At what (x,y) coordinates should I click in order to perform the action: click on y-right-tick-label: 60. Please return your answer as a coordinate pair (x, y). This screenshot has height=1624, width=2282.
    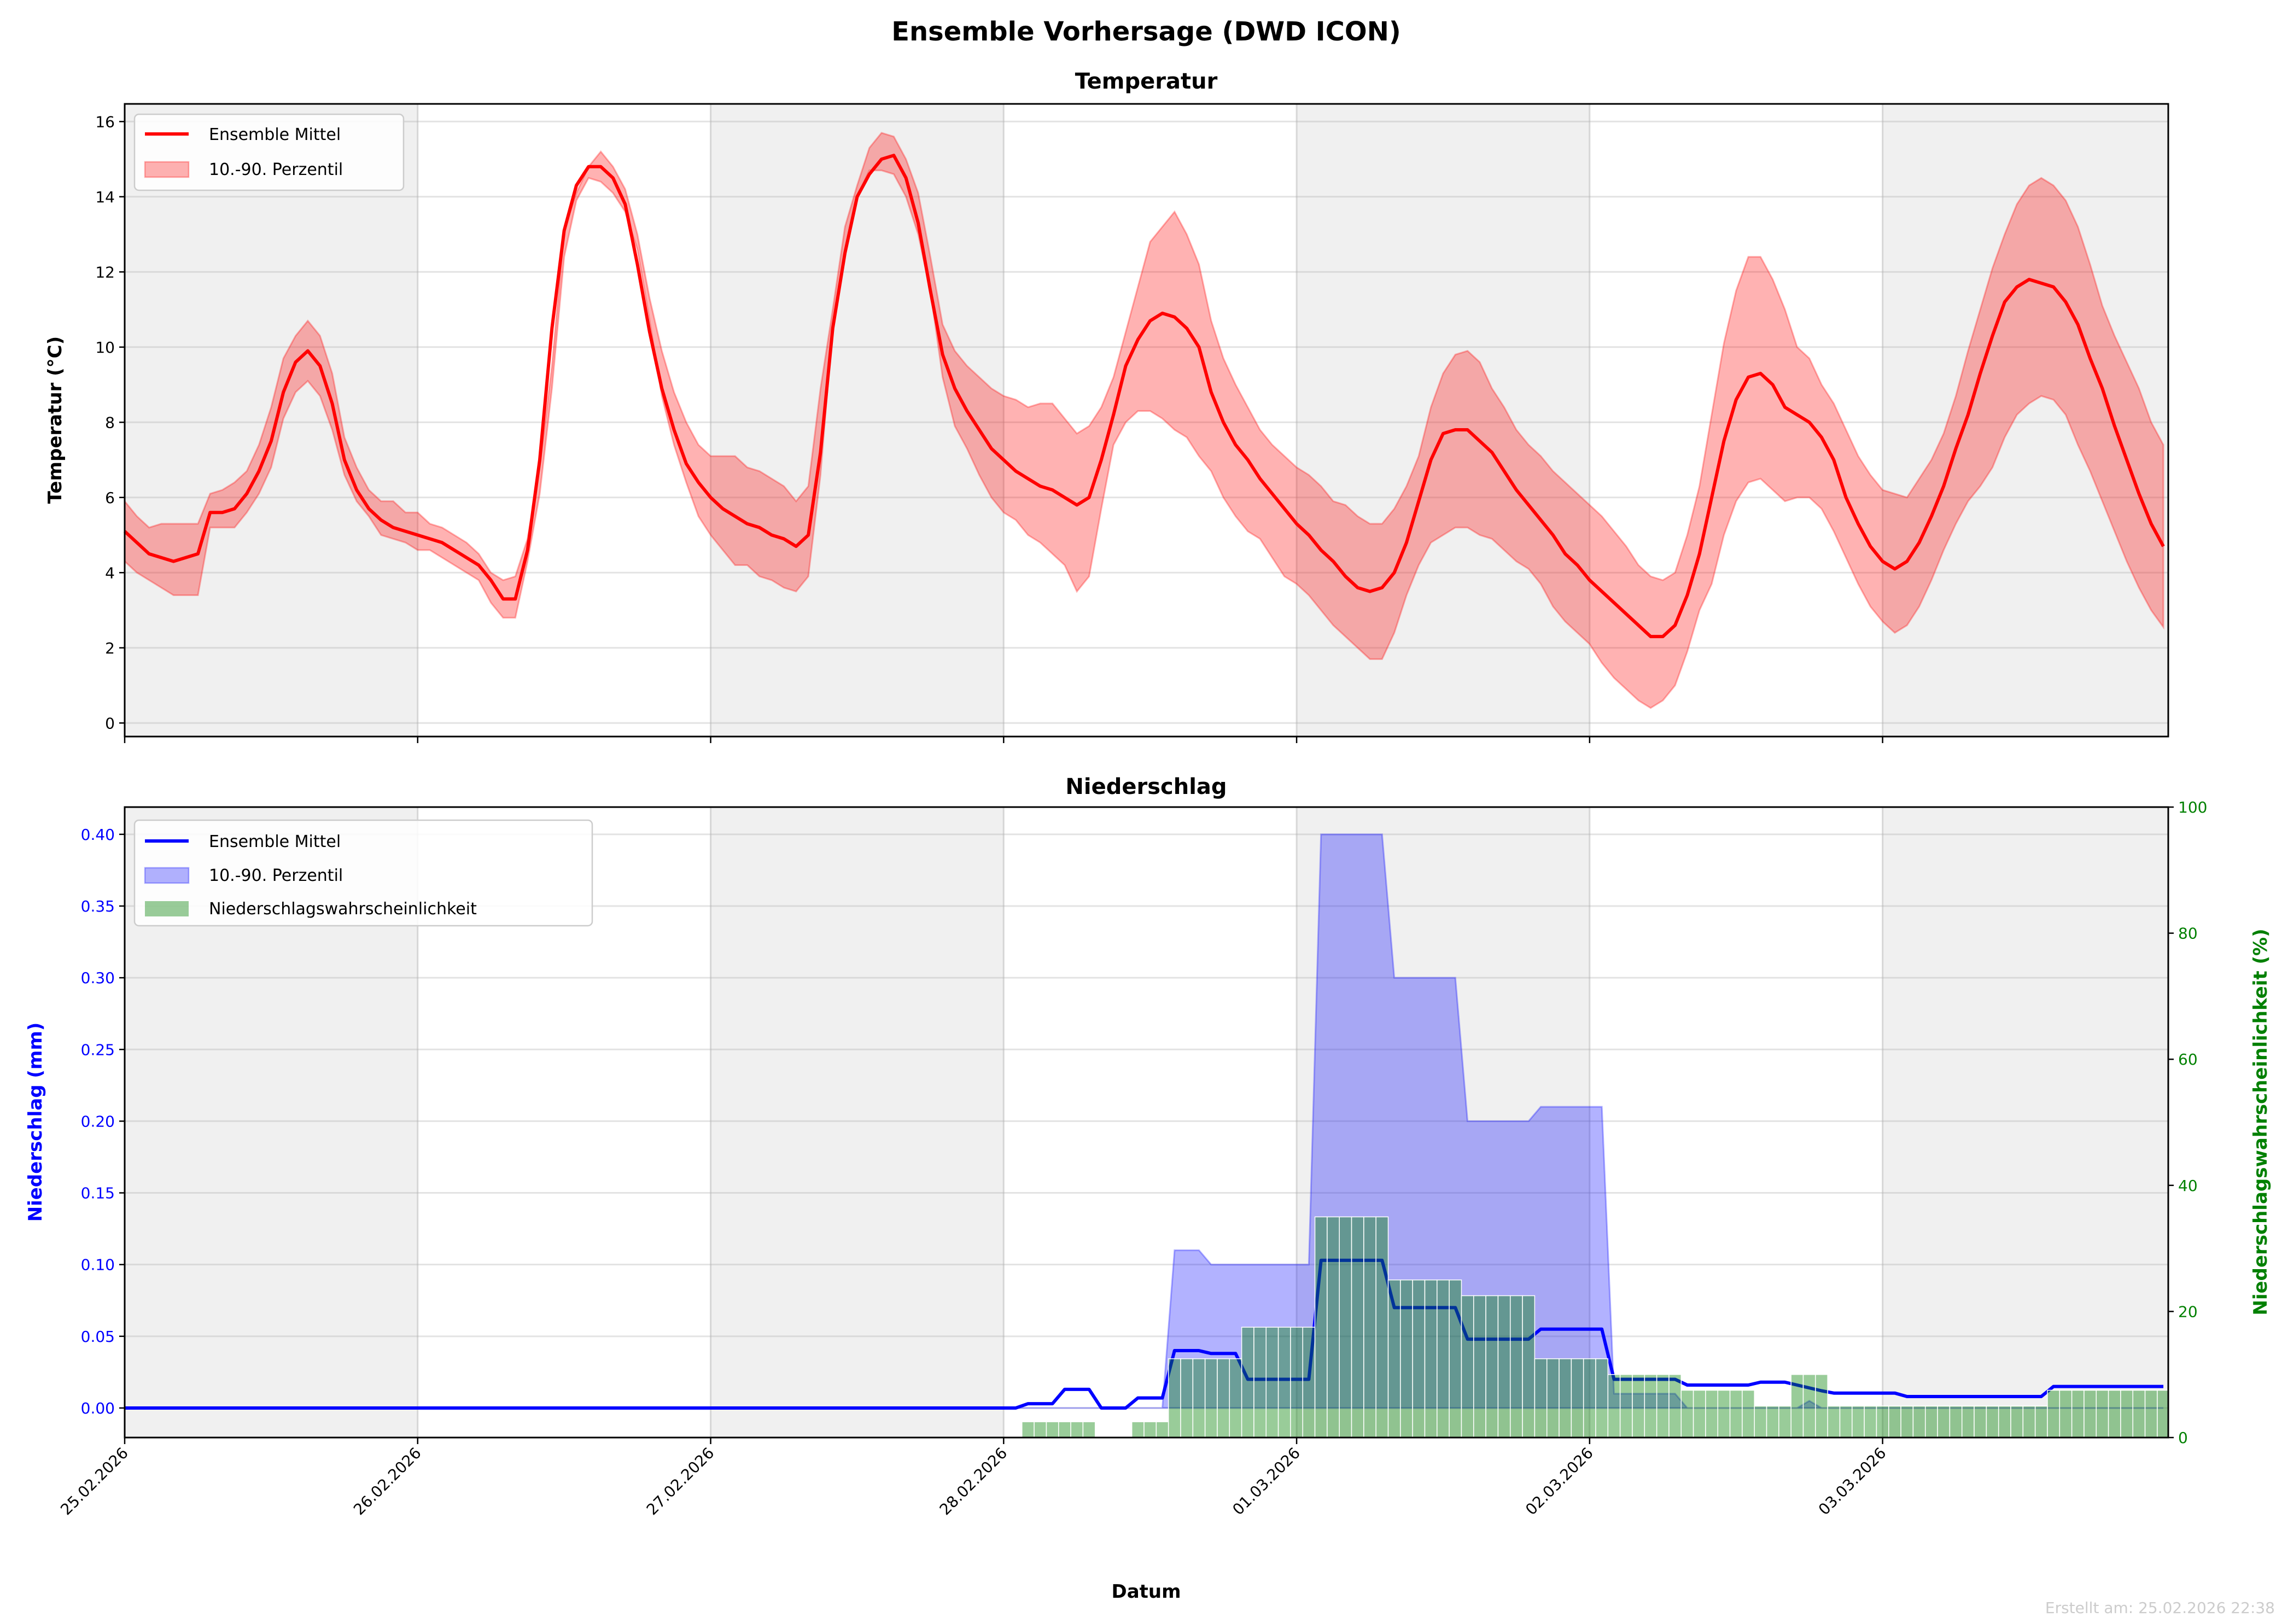
    Looking at the image, I should click on (2188, 1059).